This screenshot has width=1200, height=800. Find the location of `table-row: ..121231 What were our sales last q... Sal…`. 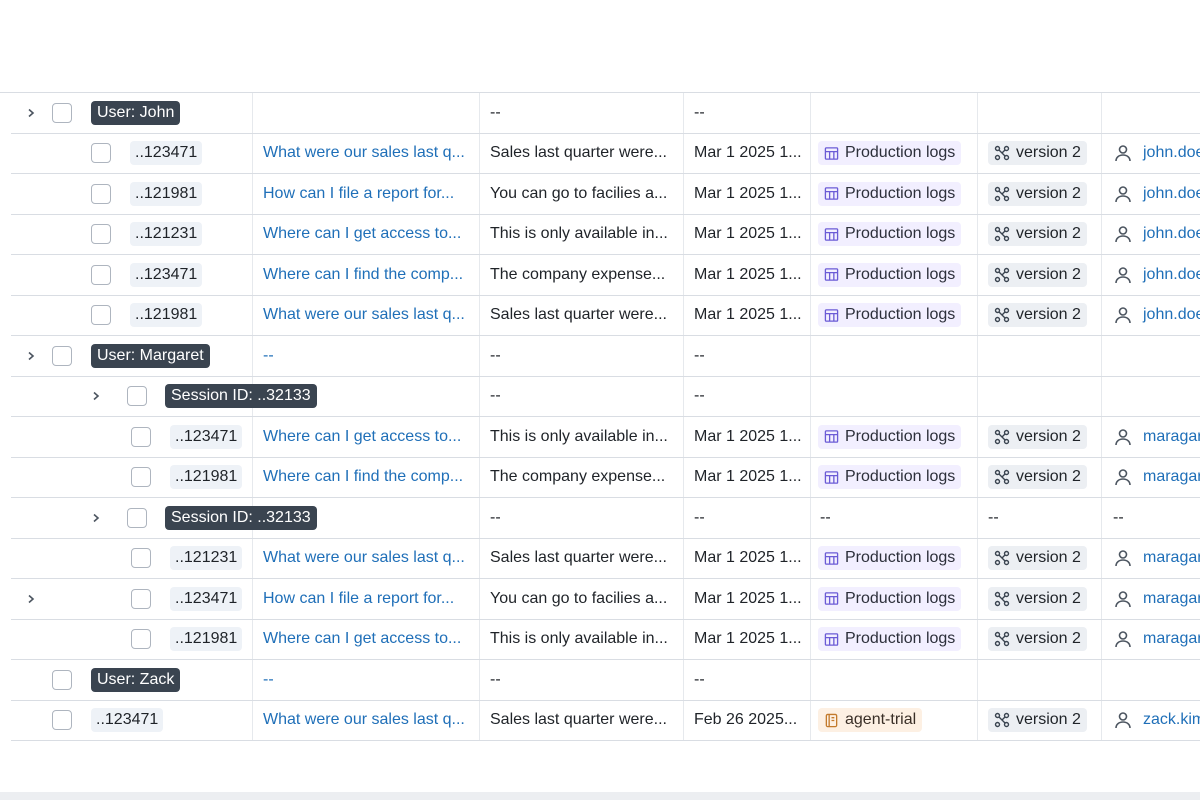

table-row: ..121231 What were our sales last q... Sal… is located at coordinates (600, 558).